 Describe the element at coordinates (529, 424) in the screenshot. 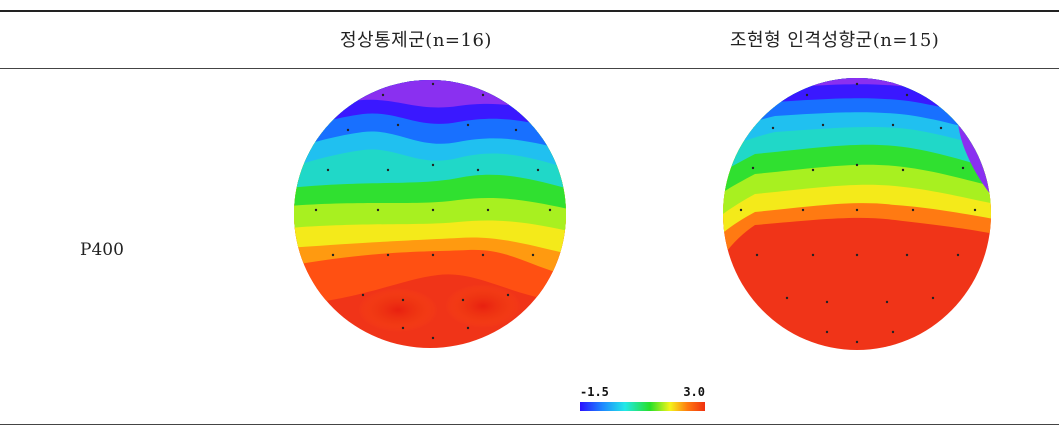

I see `table-bottom-rule` at that location.